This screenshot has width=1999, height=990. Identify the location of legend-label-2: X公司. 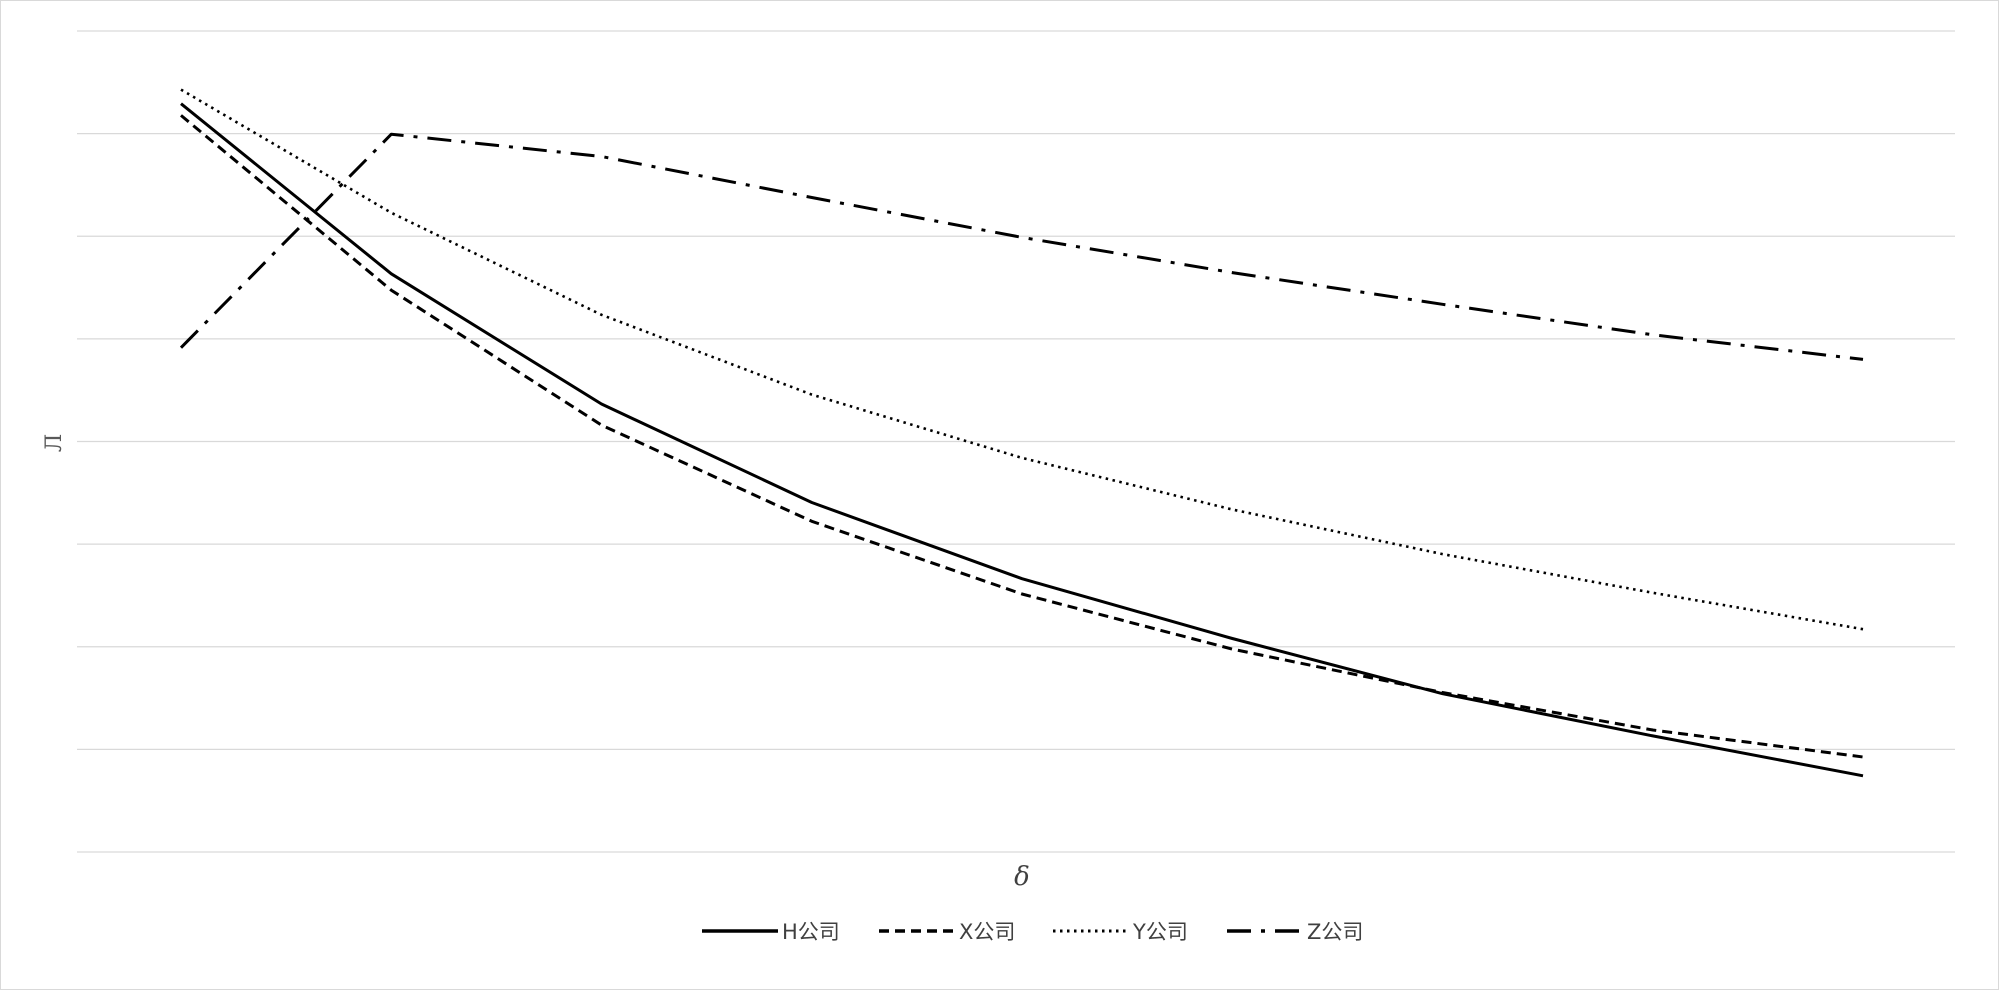
(987, 932).